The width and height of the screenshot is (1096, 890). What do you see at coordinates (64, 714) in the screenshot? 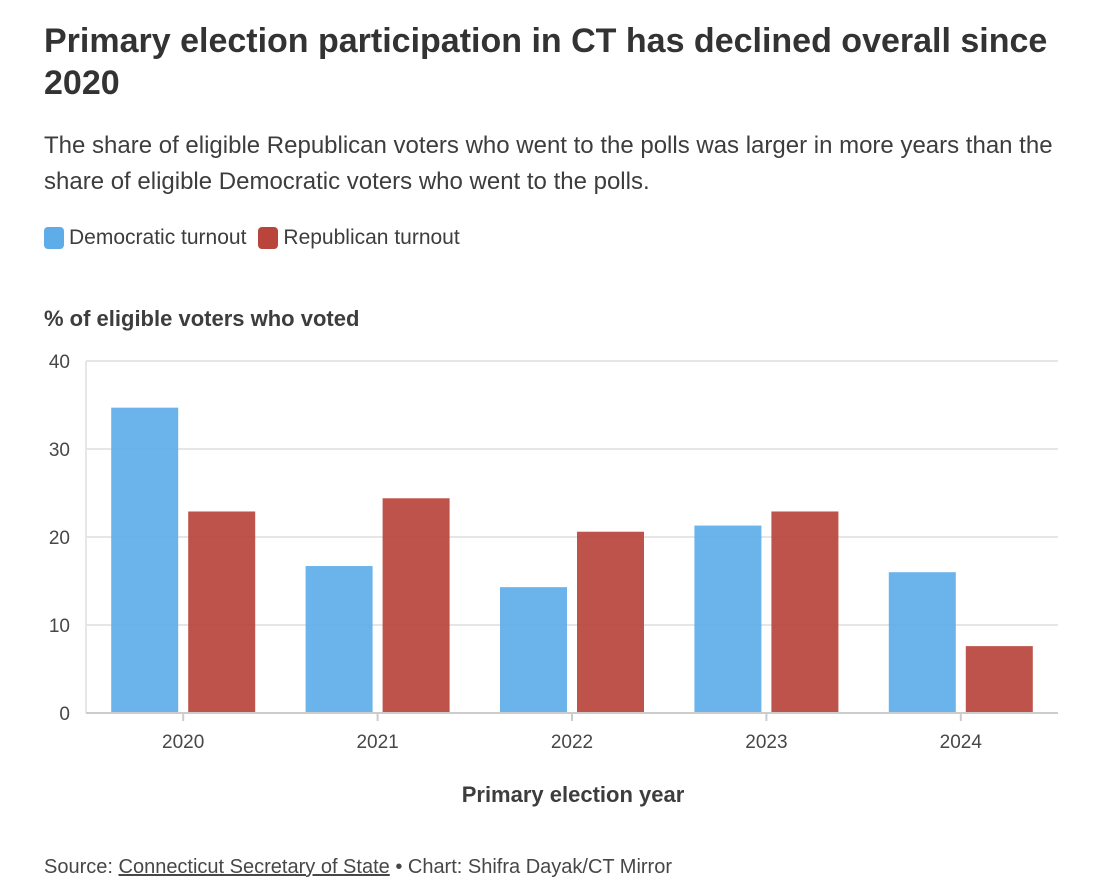
I see `y-tick-label: 0` at bounding box center [64, 714].